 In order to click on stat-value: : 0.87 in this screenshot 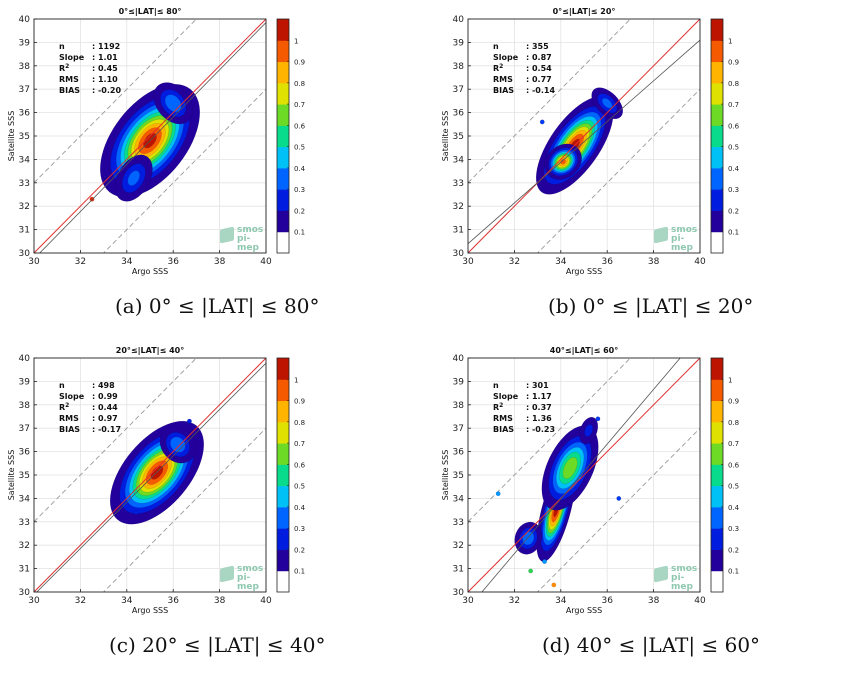, I will do `click(539, 57)`.